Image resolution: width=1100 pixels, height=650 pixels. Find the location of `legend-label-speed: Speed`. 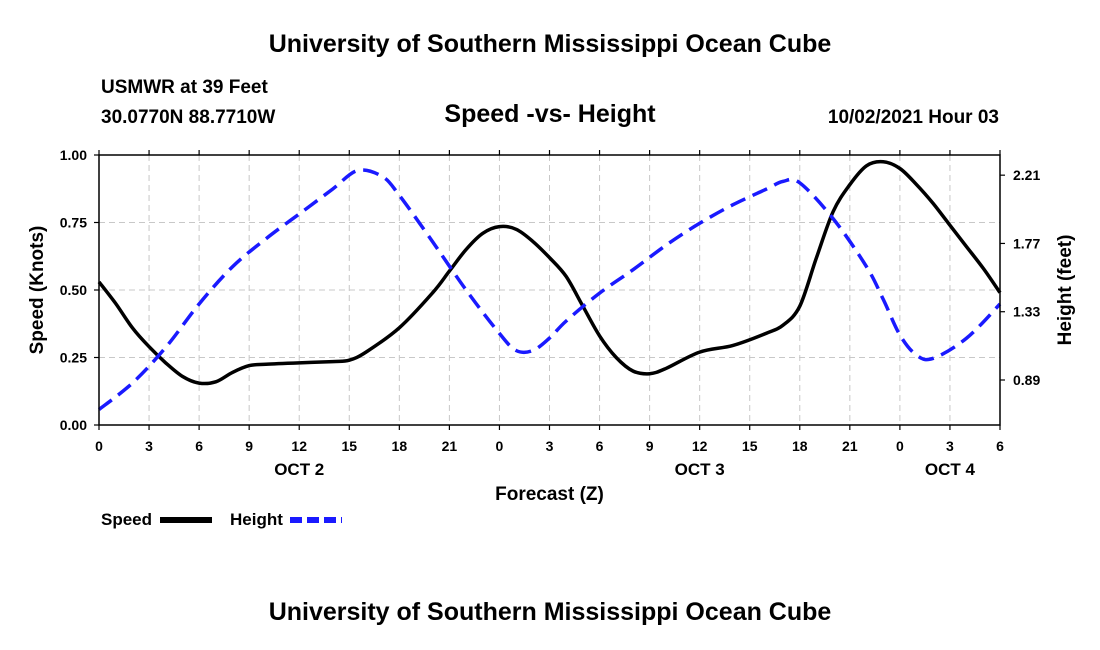

legend-label-speed: Speed is located at coordinates (126, 519).